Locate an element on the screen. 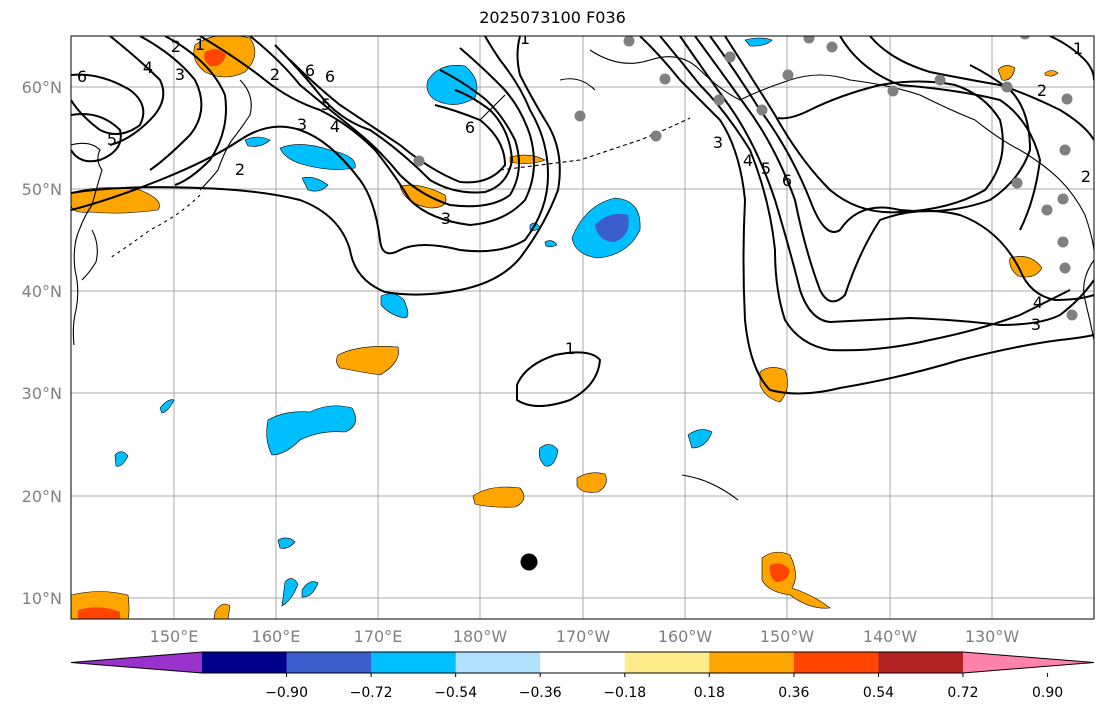 The height and width of the screenshot is (712, 1105). contour-6-left is located at coordinates (108, 104).